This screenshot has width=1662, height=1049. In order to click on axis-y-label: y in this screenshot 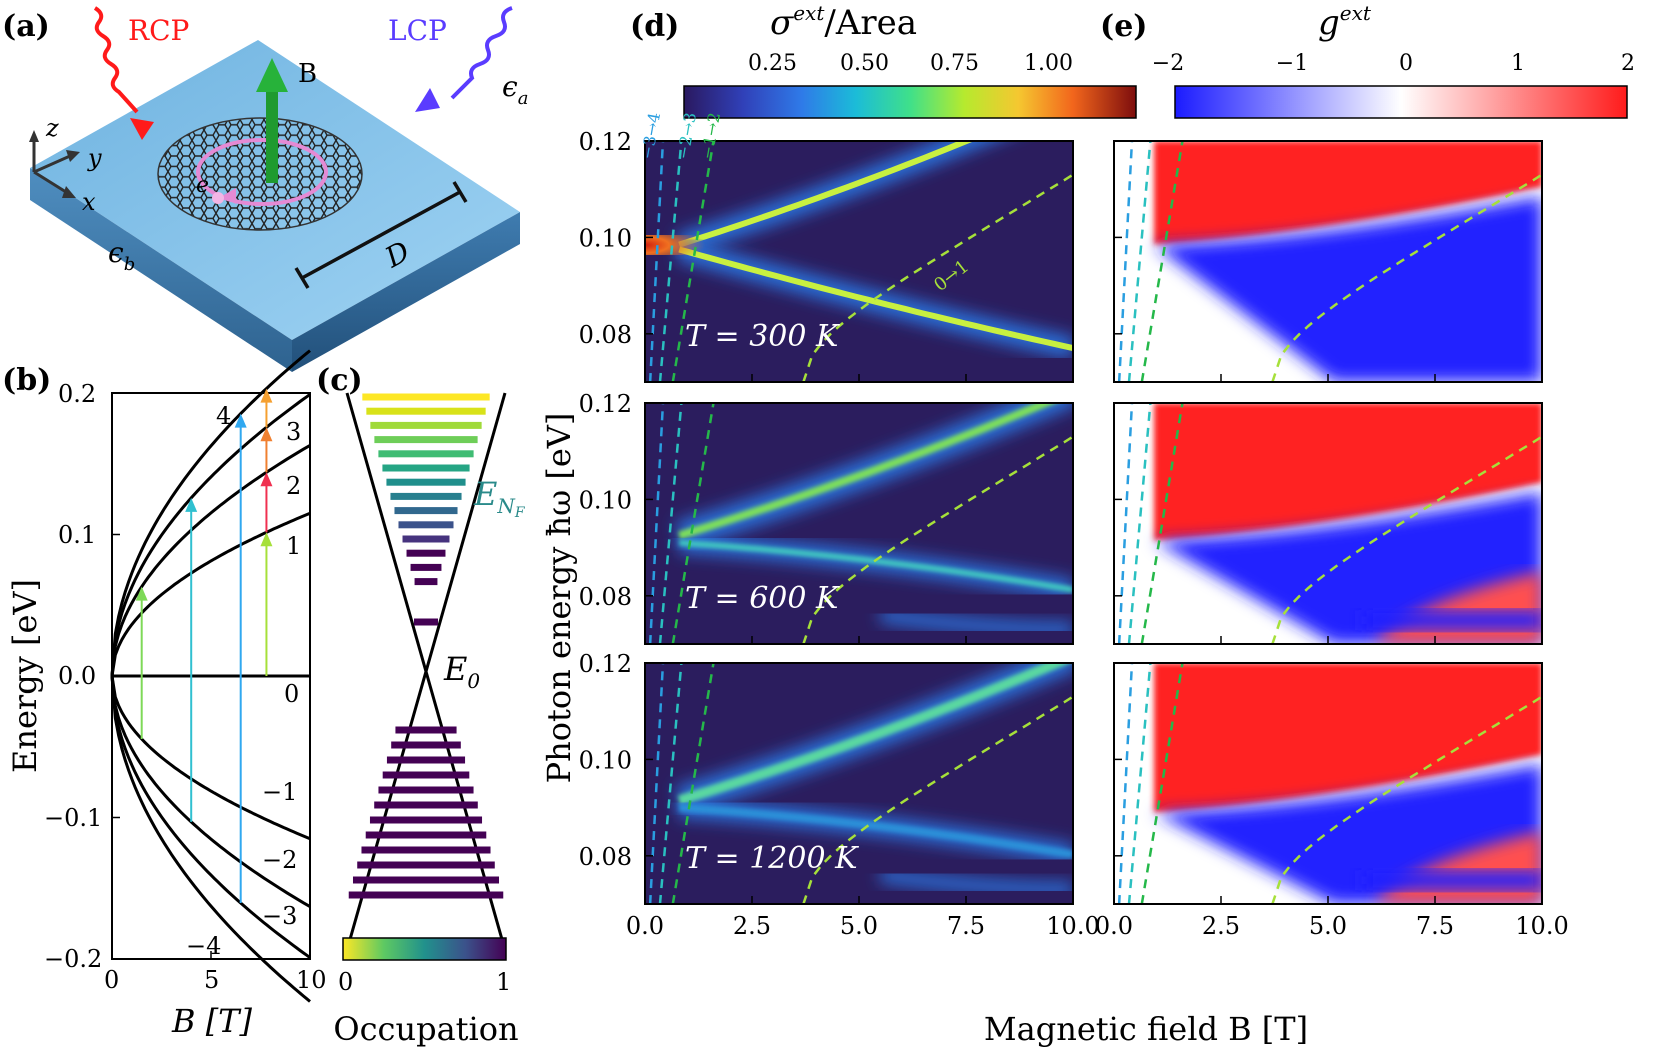, I will do `click(94, 158)`.